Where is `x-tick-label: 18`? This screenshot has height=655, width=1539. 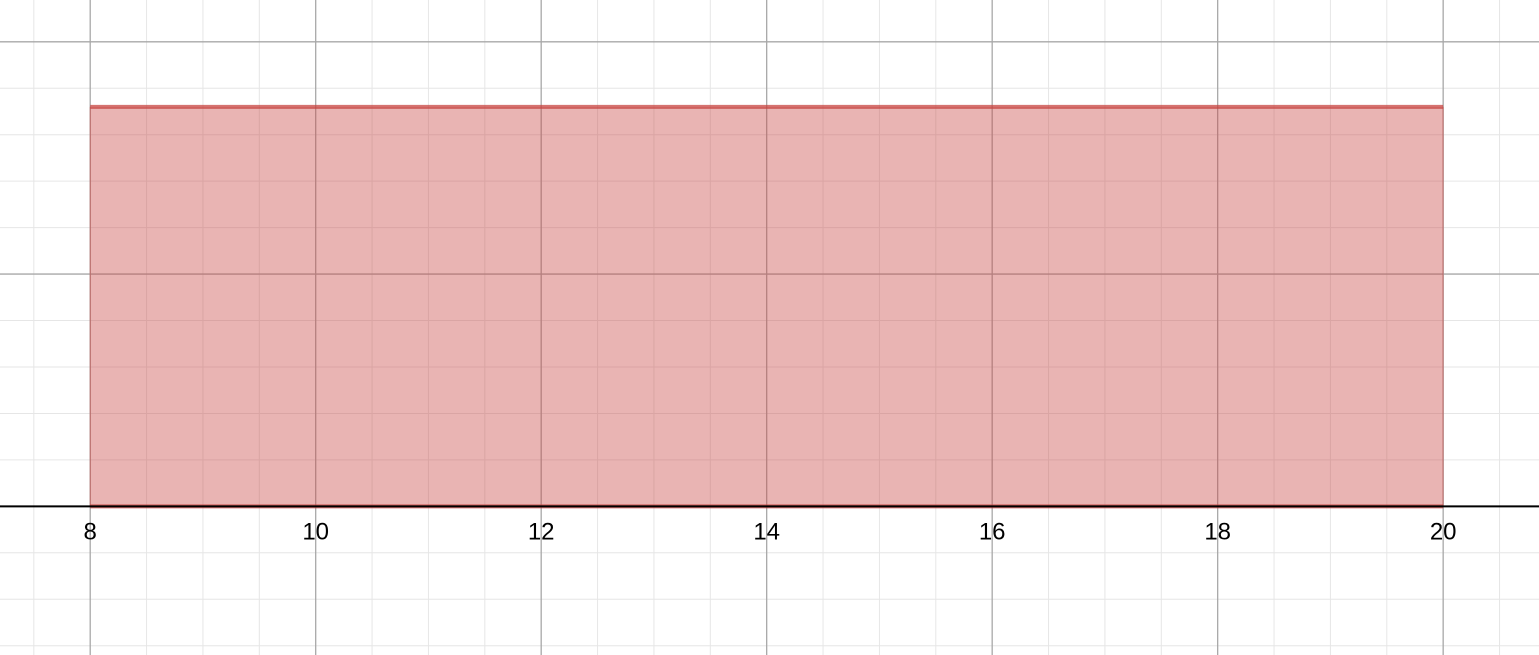 x-tick-label: 18 is located at coordinates (1217, 531).